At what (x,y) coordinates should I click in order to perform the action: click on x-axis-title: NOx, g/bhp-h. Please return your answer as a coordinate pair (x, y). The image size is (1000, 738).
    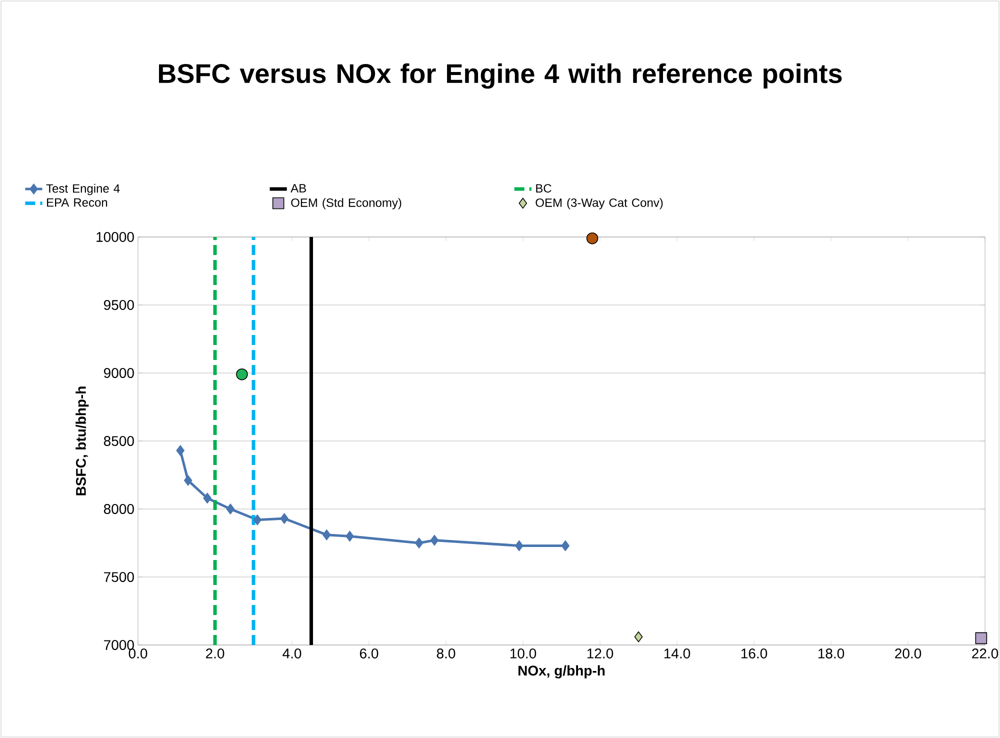
    Looking at the image, I should click on (561, 671).